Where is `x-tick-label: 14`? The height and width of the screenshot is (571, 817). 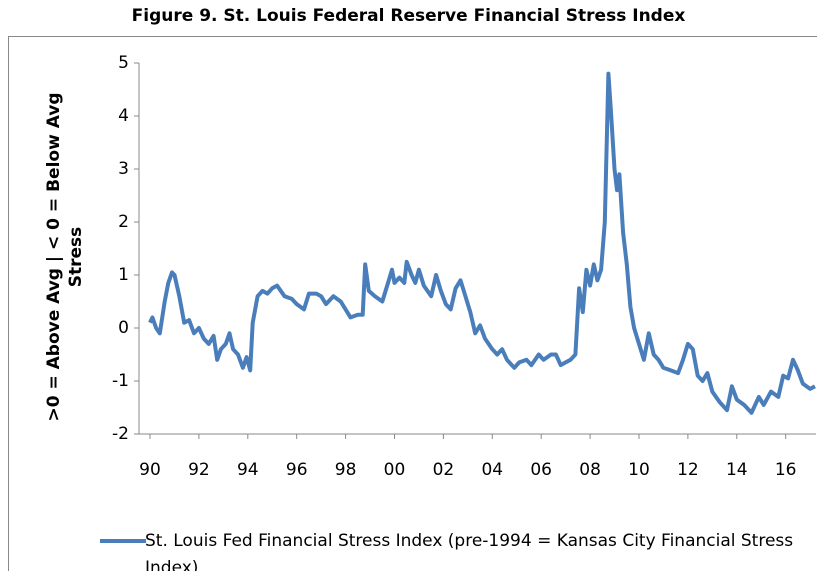 x-tick-label: 14 is located at coordinates (737, 470).